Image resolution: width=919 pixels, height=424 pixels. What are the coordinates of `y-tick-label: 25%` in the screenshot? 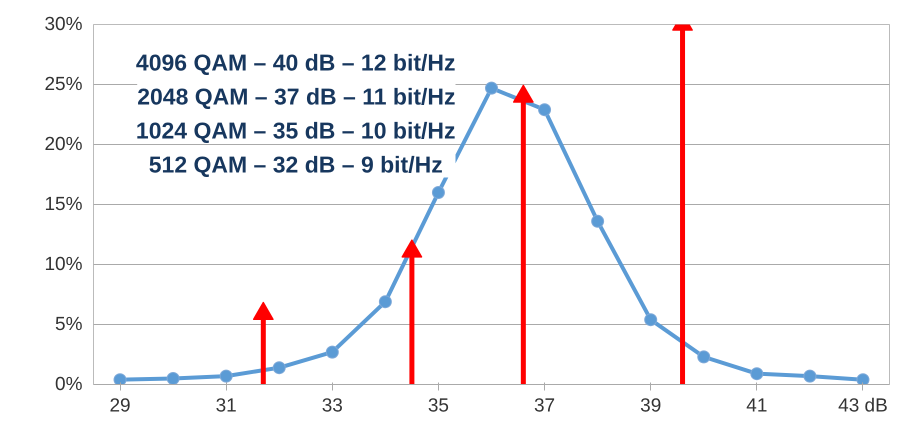 It's located at (63, 84).